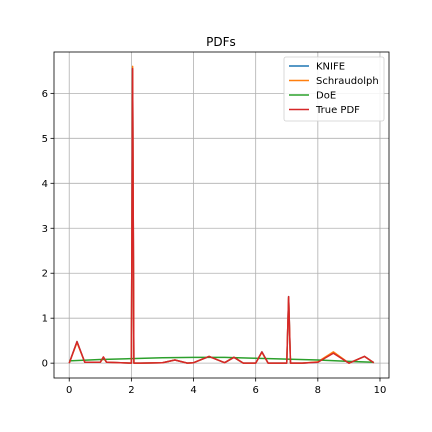  What do you see at coordinates (326, 96) in the screenshot?
I see `legend-label-doe: DoE` at bounding box center [326, 96].